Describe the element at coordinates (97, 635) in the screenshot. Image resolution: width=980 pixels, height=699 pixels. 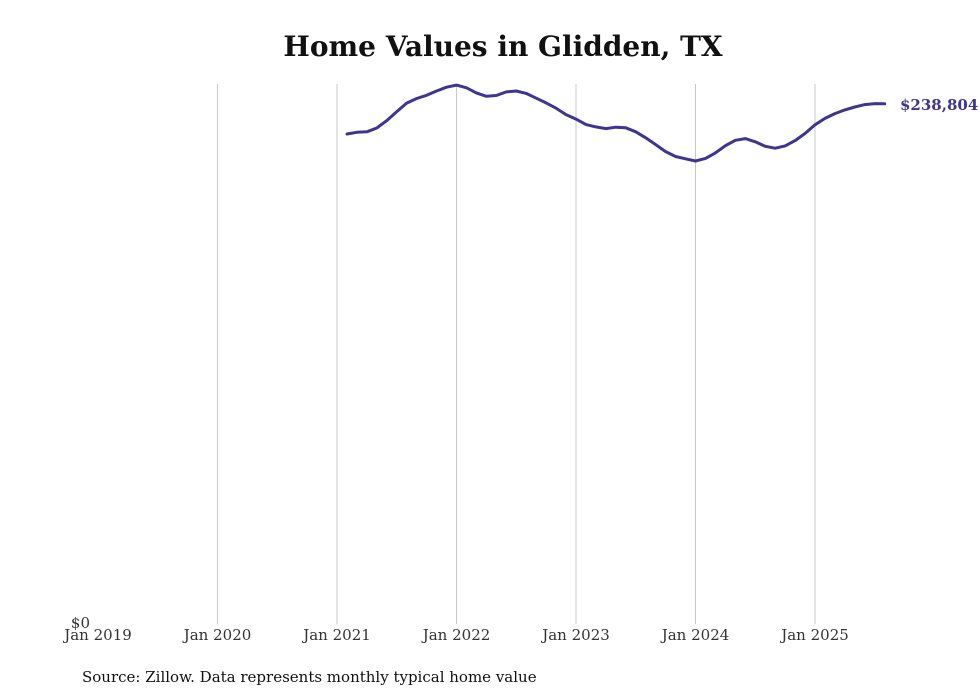
I see `x-tick-label: Jan 2019` at that location.